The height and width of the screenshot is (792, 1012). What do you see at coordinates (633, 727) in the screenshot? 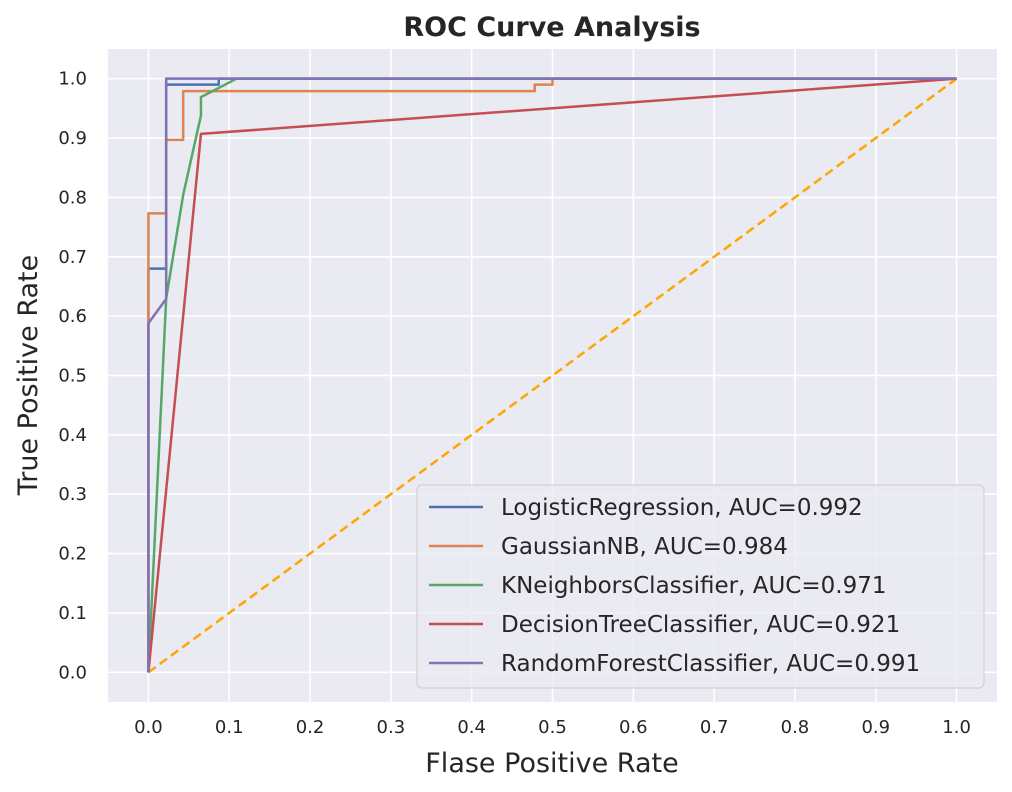
I see `x-tick-label: 0.6` at bounding box center [633, 727].